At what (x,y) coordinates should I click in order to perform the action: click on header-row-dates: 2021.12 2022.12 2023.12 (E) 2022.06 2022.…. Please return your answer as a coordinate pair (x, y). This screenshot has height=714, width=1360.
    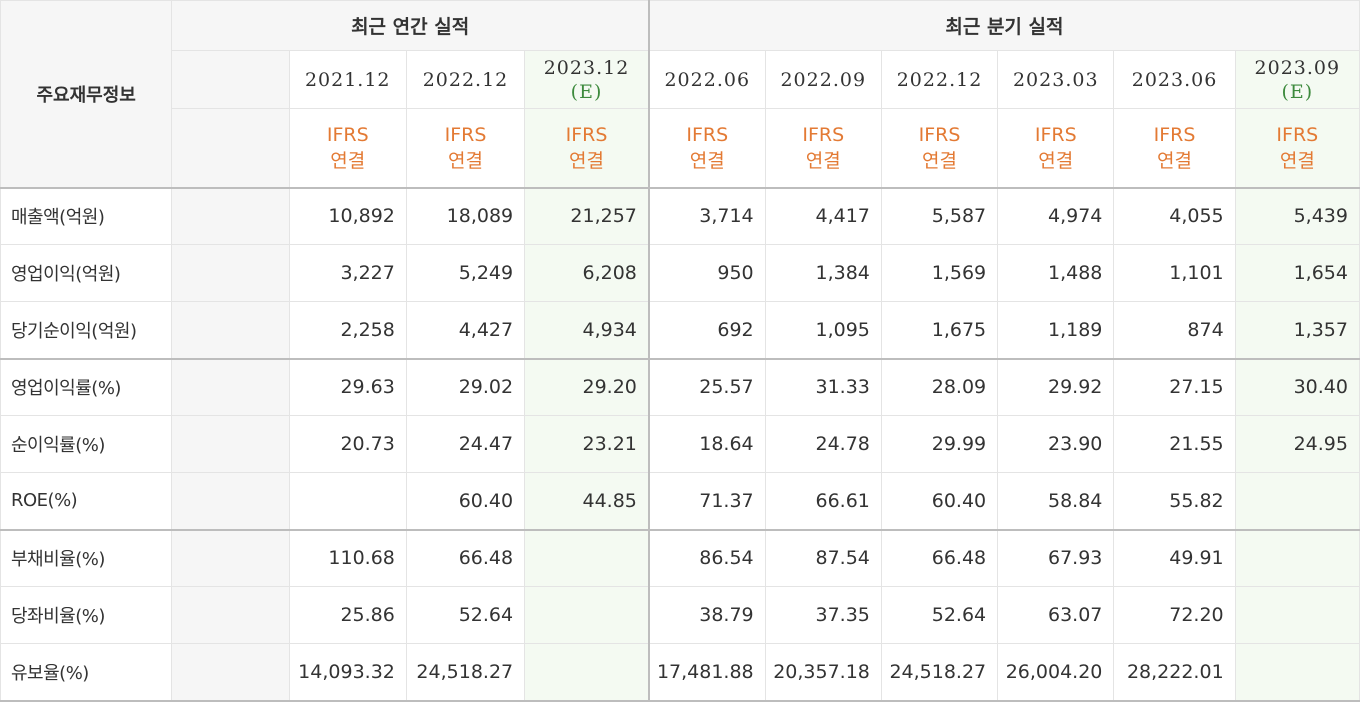
    Looking at the image, I should click on (680, 79).